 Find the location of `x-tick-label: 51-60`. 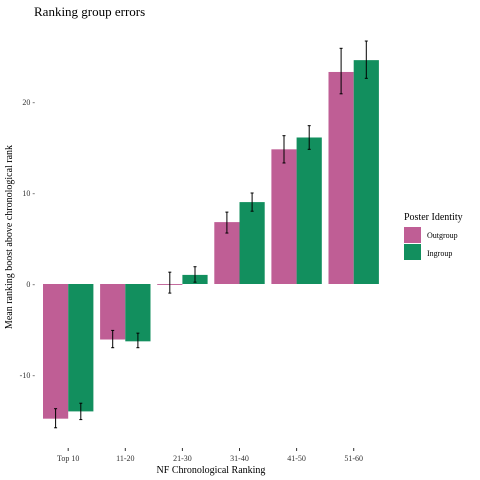

x-tick-label: 51-60 is located at coordinates (353, 458).